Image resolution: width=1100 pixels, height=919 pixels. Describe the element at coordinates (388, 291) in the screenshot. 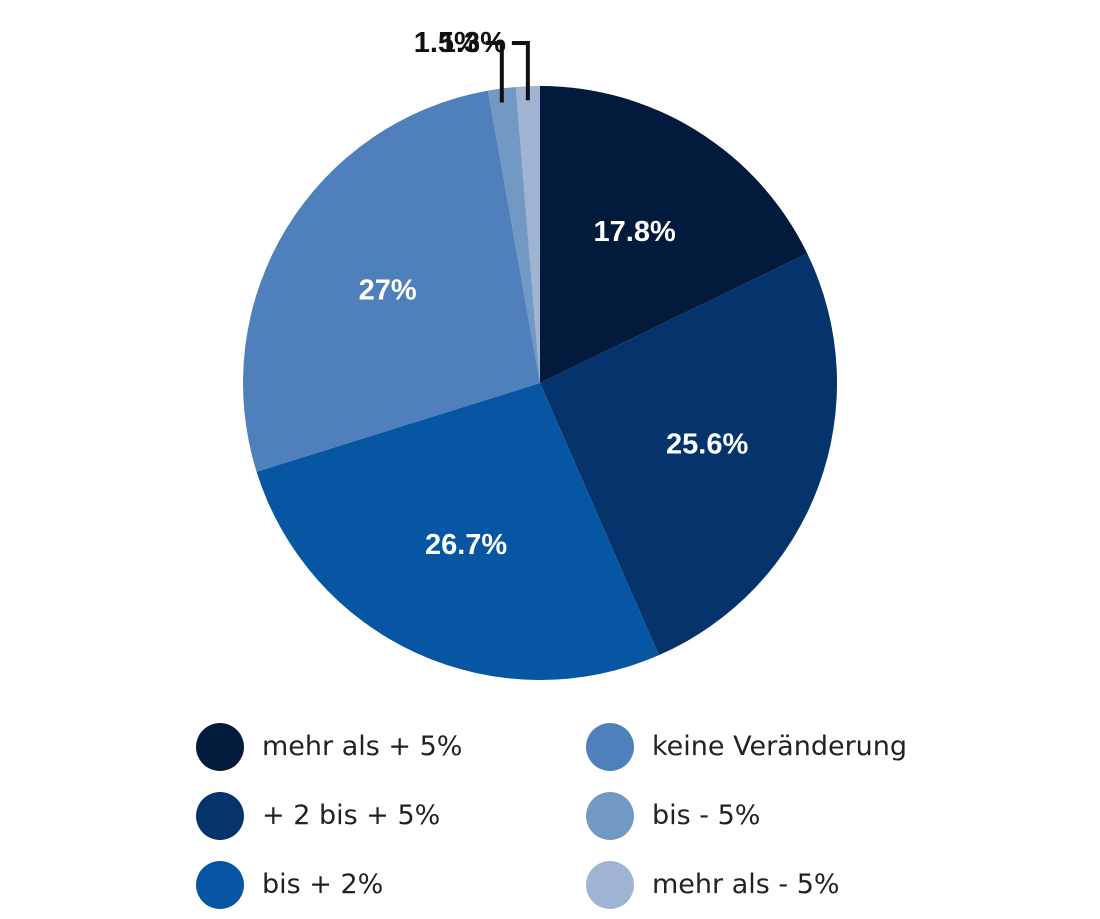

I see `data-label: 27%` at that location.